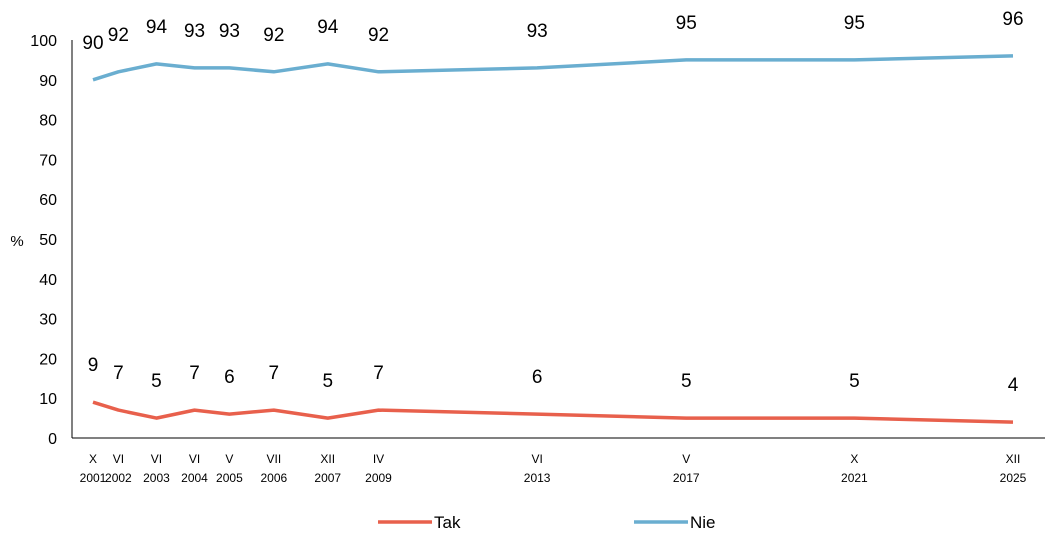 The image size is (1053, 534). I want to click on x-tick-year: 2007, so click(327, 478).